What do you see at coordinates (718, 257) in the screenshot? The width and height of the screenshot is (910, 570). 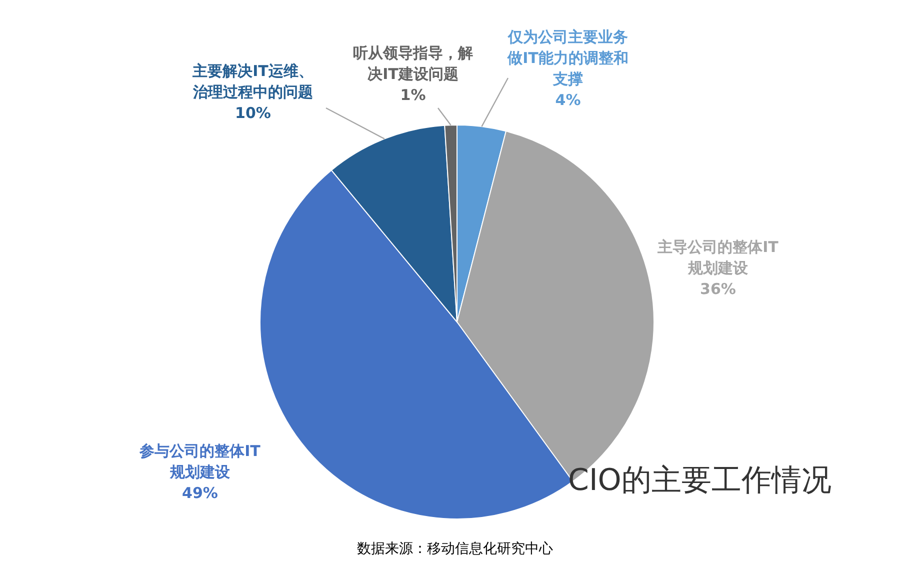 I see `slice-label: 主导公司的整体IT规划建设` at bounding box center [718, 257].